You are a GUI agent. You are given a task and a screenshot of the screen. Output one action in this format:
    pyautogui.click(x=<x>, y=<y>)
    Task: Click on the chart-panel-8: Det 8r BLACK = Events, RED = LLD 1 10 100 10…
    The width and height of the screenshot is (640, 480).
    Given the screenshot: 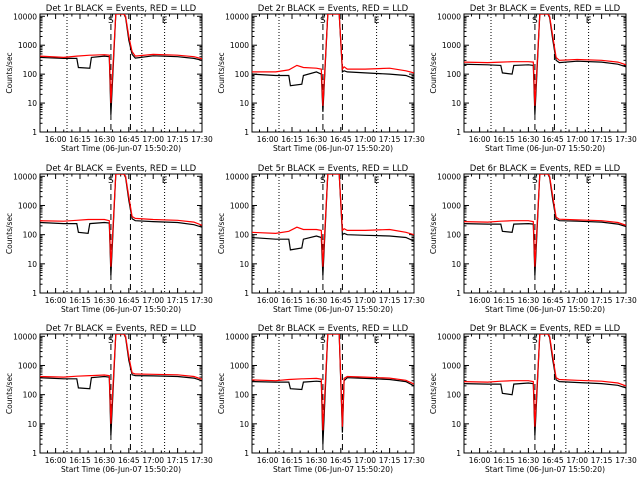 What is the action you would take?
    pyautogui.click(x=321, y=399)
    